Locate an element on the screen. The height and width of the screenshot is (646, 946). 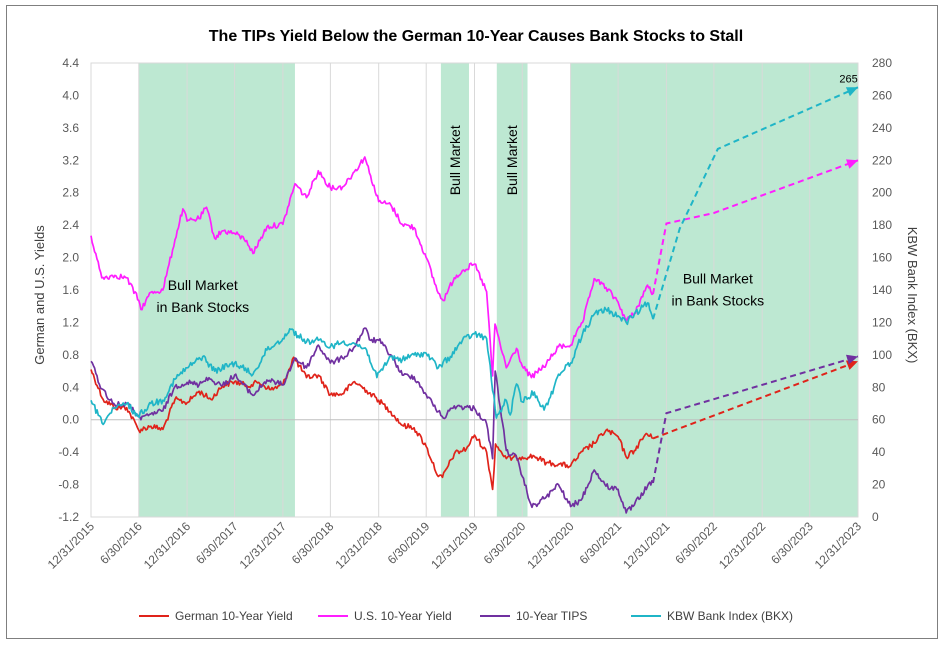
annotation-0: Bull Market is located at coordinates (203, 285).